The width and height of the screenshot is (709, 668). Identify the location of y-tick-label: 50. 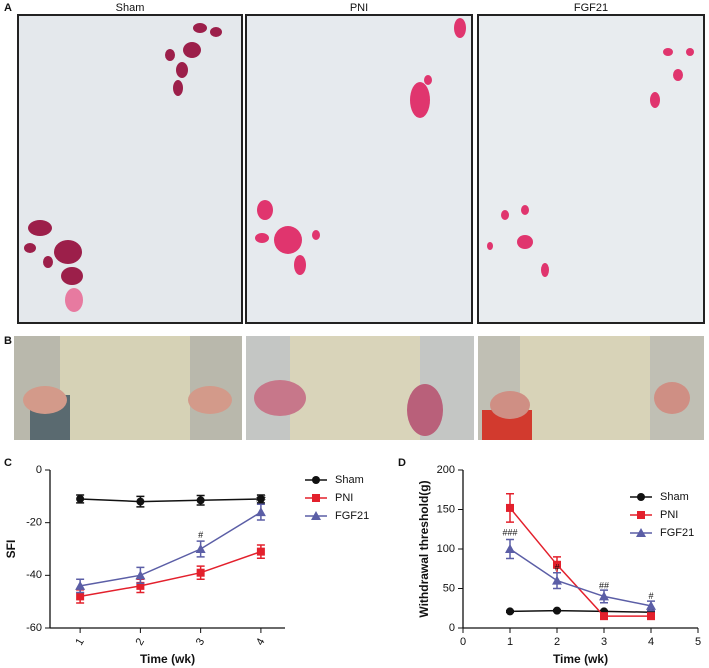
(449, 588).